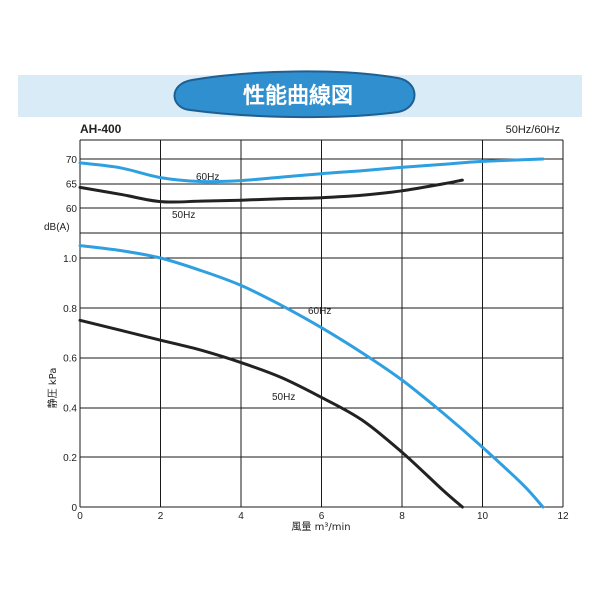 The height and width of the screenshot is (600, 600). What do you see at coordinates (72, 209) in the screenshot?
I see `db-tick-label: 60` at bounding box center [72, 209].